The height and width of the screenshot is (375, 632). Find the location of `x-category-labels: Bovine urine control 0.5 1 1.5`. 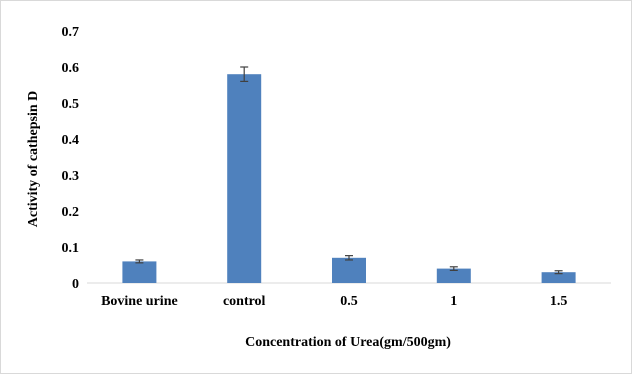

x-category-labels: Bovine urine control 0.5 1 1.5 is located at coordinates (334, 301).